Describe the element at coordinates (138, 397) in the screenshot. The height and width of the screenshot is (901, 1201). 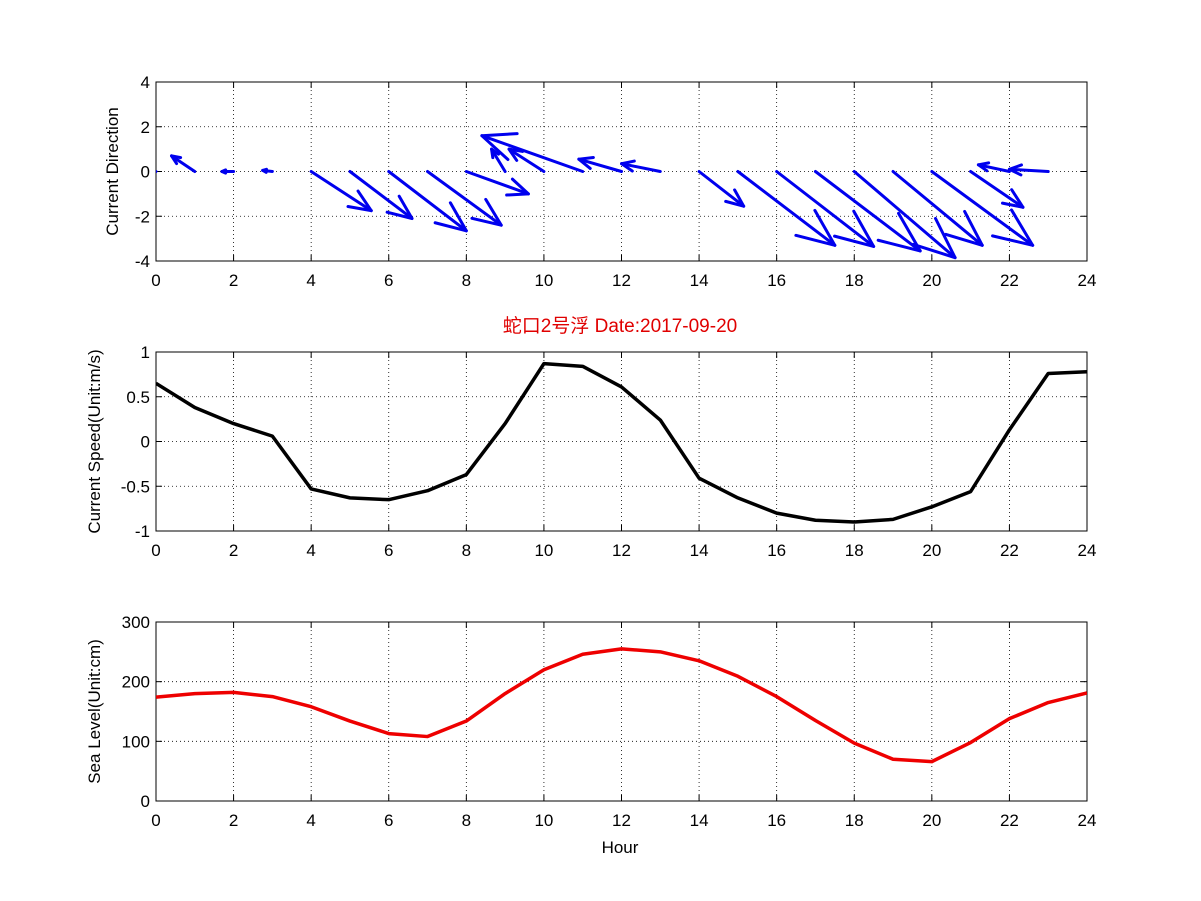
I see `y-tick-label: 0.5` at that location.